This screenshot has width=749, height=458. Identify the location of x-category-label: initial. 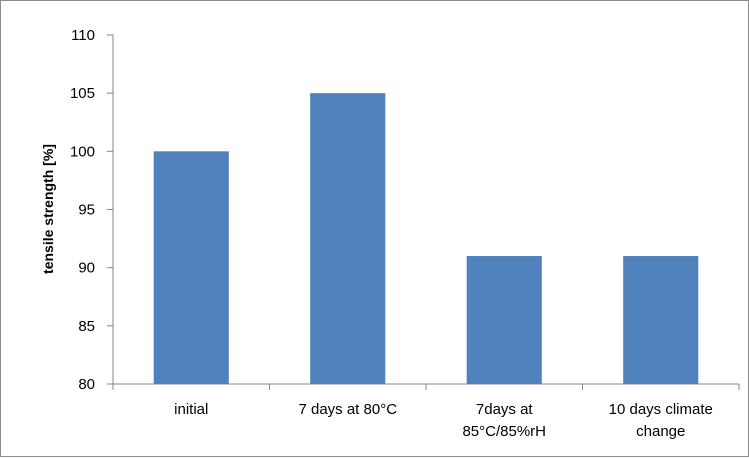
(191, 409).